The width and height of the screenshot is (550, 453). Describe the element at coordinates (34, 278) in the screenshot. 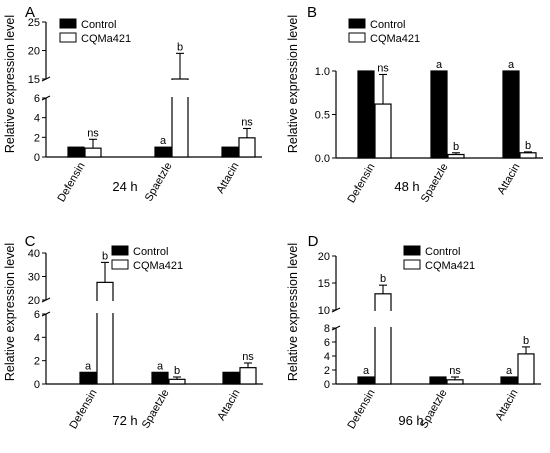

I see `y-tick-label: 30` at that location.